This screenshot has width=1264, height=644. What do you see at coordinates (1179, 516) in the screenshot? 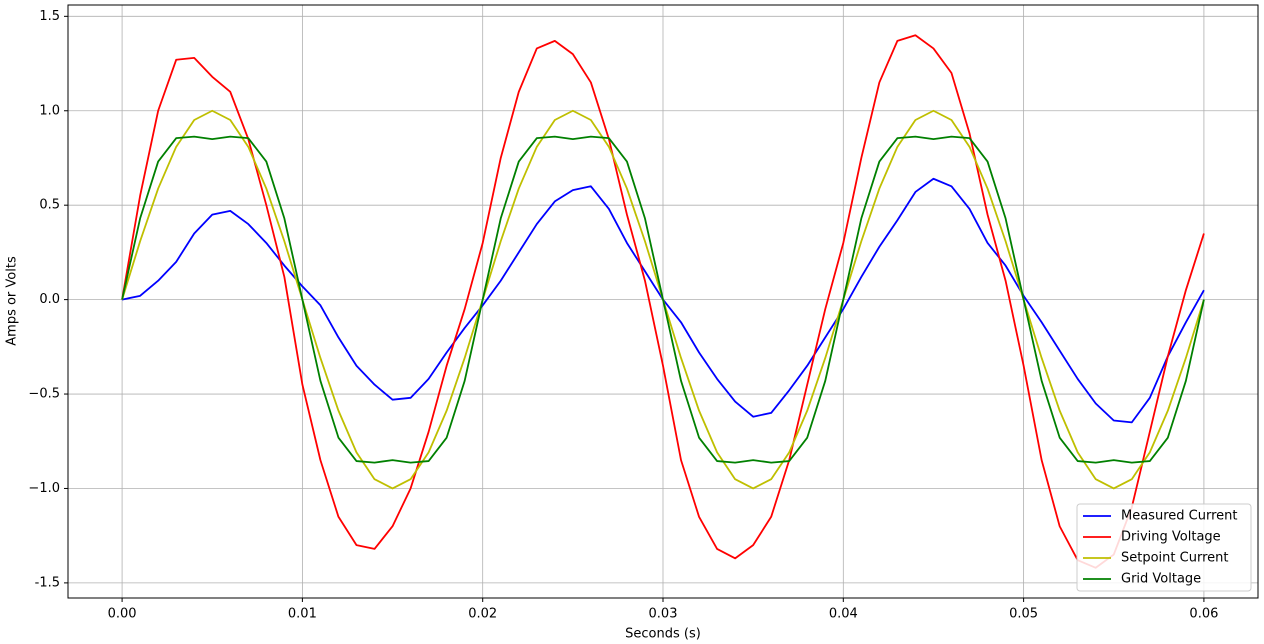
I see `legend-label: Measured Current` at bounding box center [1179, 516].